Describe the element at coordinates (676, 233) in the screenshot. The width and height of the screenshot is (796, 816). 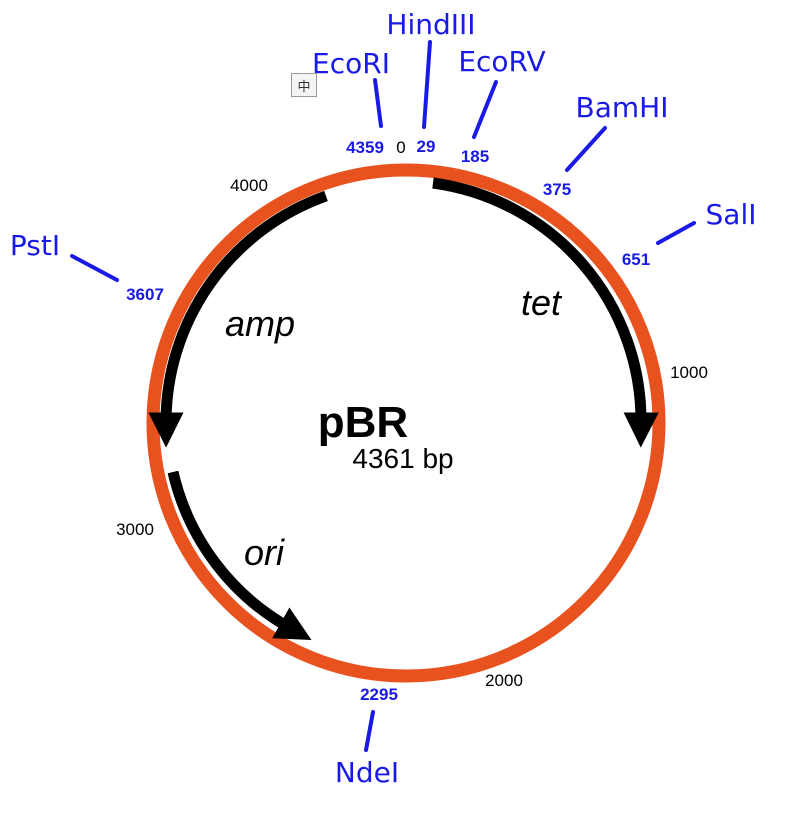
I see `sali-leader-line` at that location.